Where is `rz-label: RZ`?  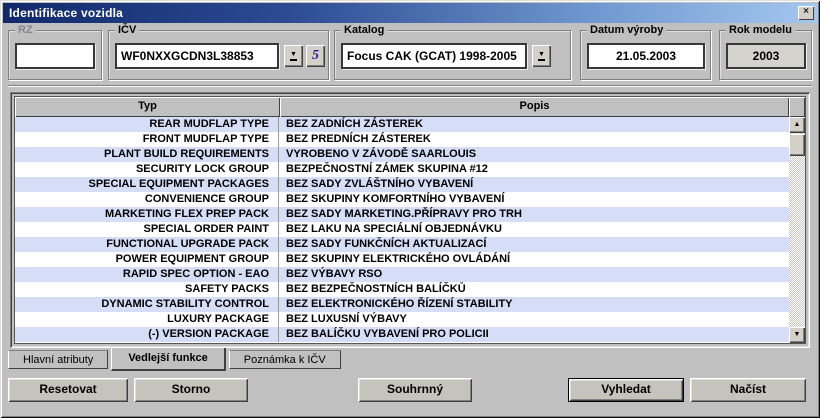 rz-label: RZ is located at coordinates (25, 30).